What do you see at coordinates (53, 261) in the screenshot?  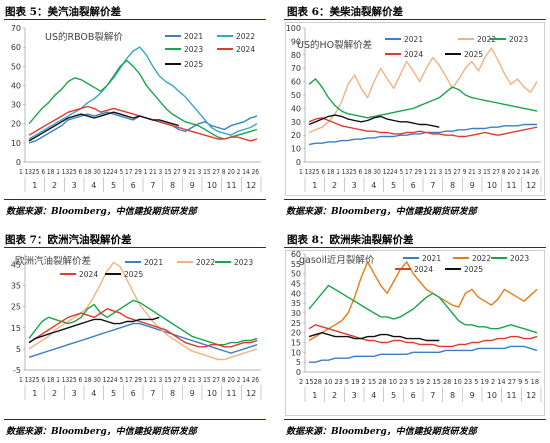 I see `chart-title: 欧洲汽油裂解价差` at bounding box center [53, 261].